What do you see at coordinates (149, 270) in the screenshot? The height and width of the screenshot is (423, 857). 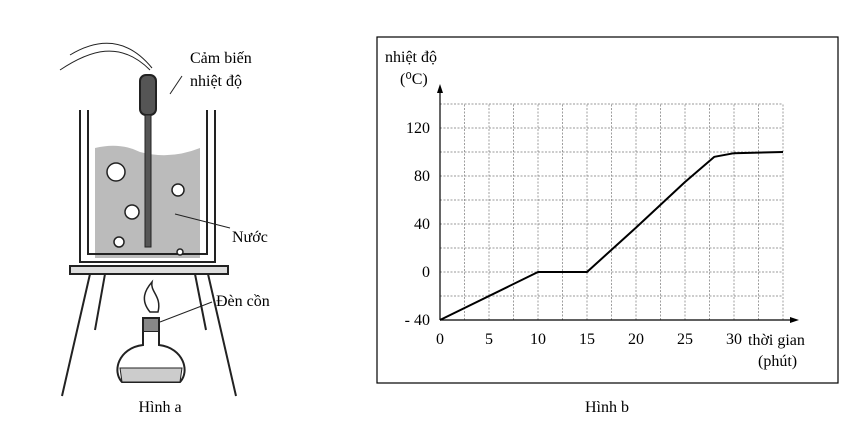 I see `stand-top` at bounding box center [149, 270].